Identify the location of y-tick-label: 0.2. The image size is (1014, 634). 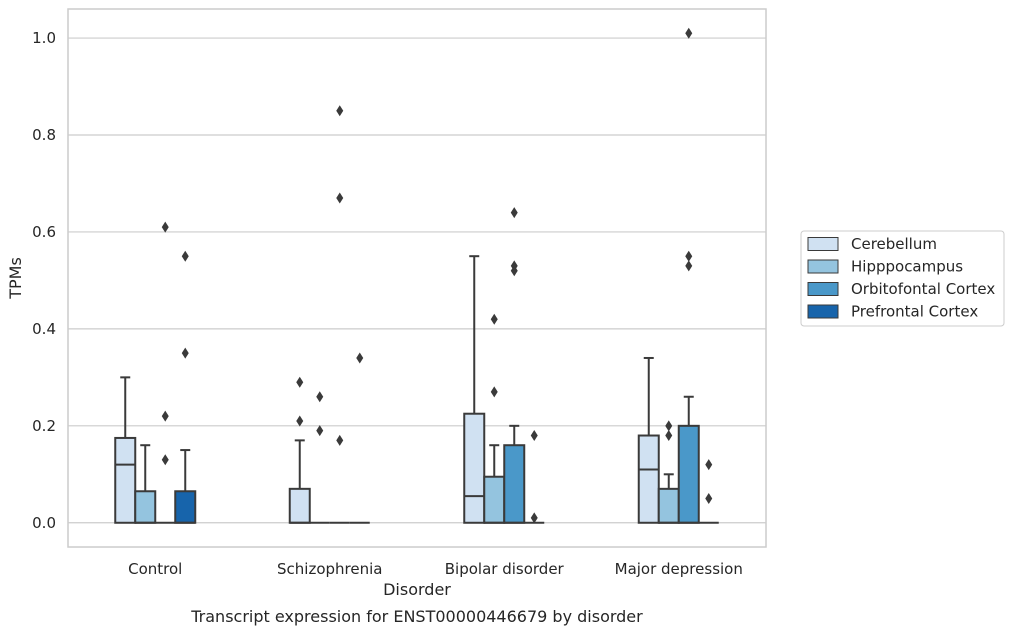
(44, 426).